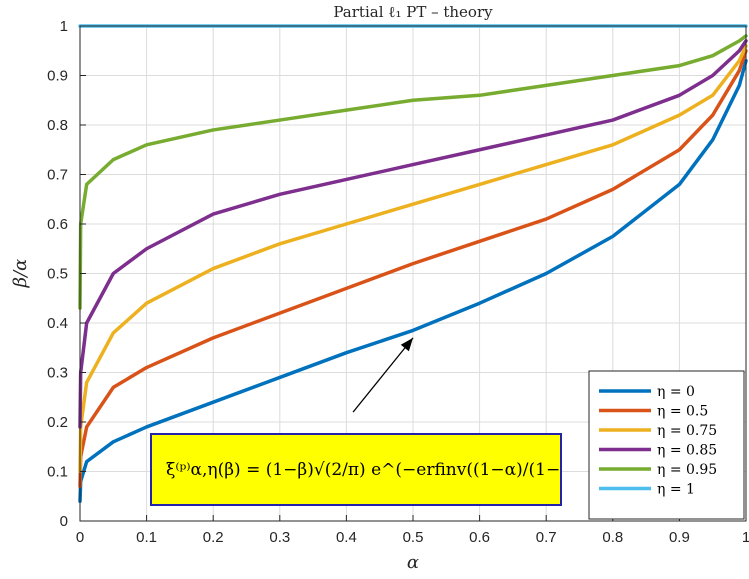  What do you see at coordinates (413, 537) in the screenshot?
I see `x-tick-label: 0.5` at bounding box center [413, 537].